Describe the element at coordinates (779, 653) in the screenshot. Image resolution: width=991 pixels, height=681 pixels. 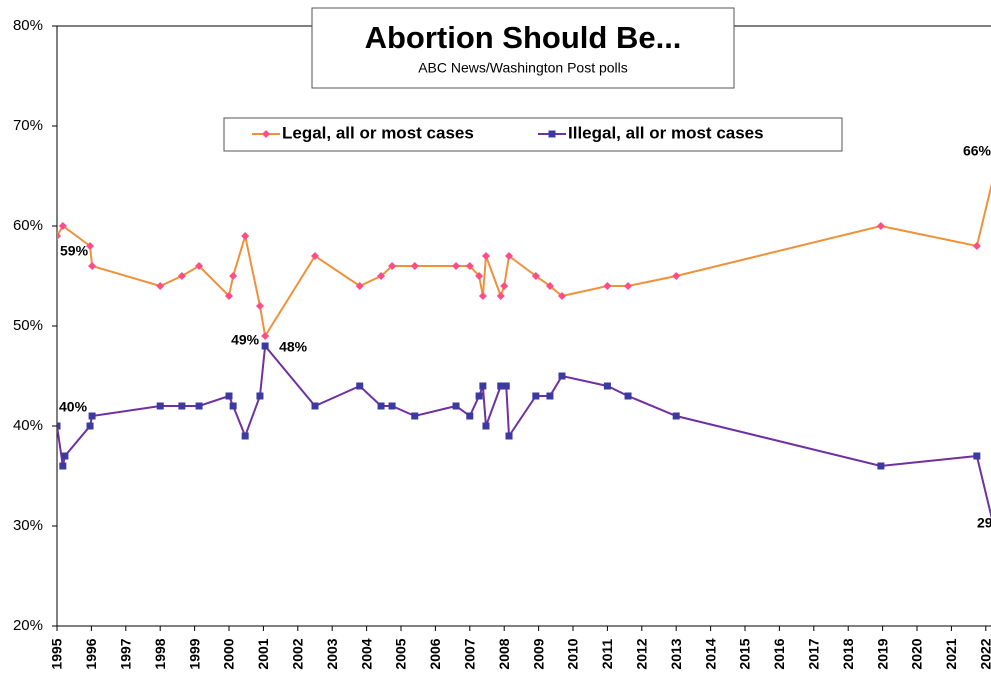
I see `x-tick-label: 2016` at that location.